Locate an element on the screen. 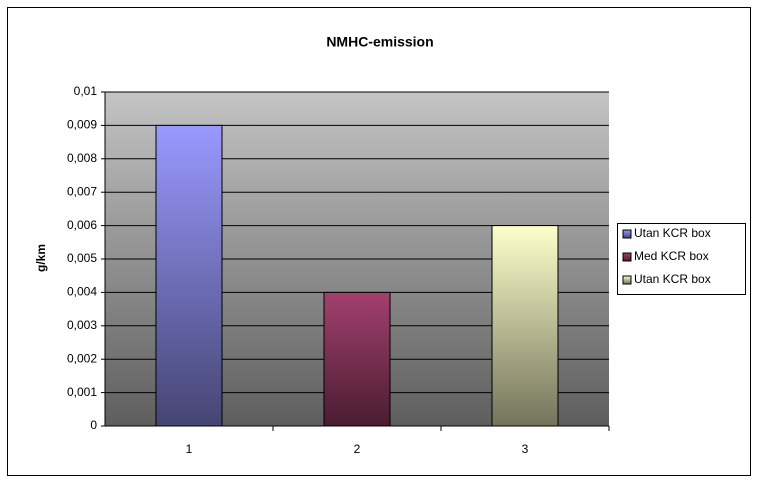  y-tick-label: 0,006 is located at coordinates (82, 225).